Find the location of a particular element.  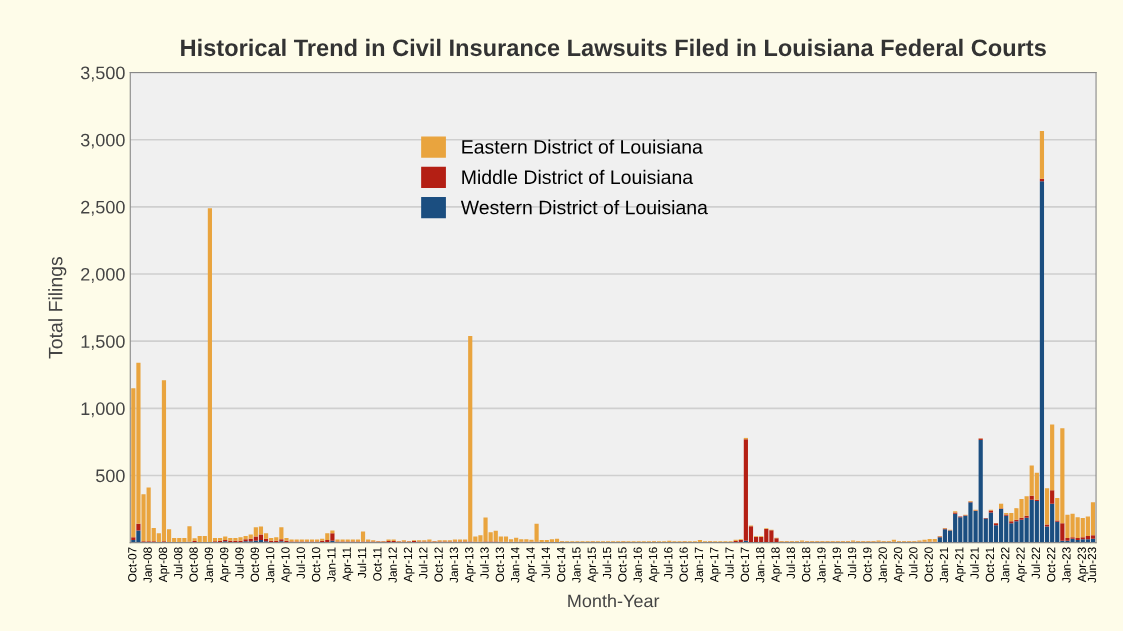

x-tick-label: Apr-11 is located at coordinates (348, 564).